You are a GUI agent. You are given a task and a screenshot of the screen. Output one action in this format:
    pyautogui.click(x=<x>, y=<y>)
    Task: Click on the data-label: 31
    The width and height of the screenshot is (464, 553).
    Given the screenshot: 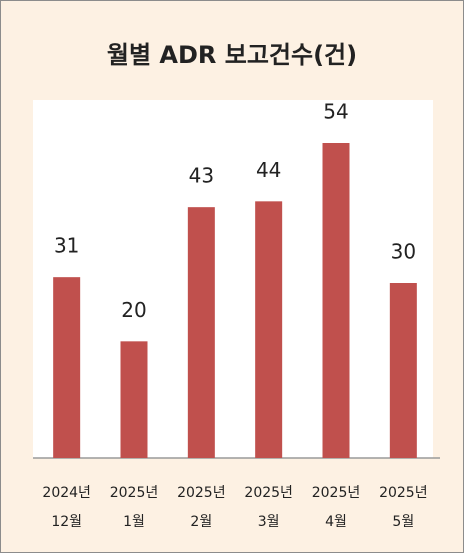 What is the action you would take?
    pyautogui.click(x=66, y=246)
    